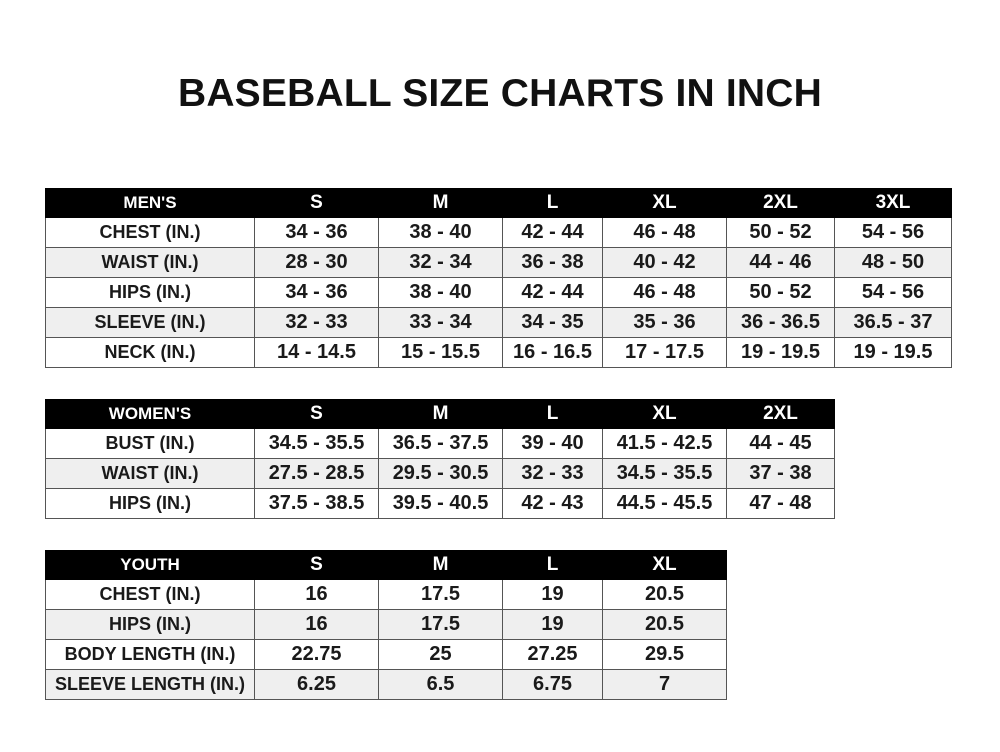  Describe the element at coordinates (150, 654) in the screenshot. I see `row-label: BODY LENGTH (IN.)` at that location.